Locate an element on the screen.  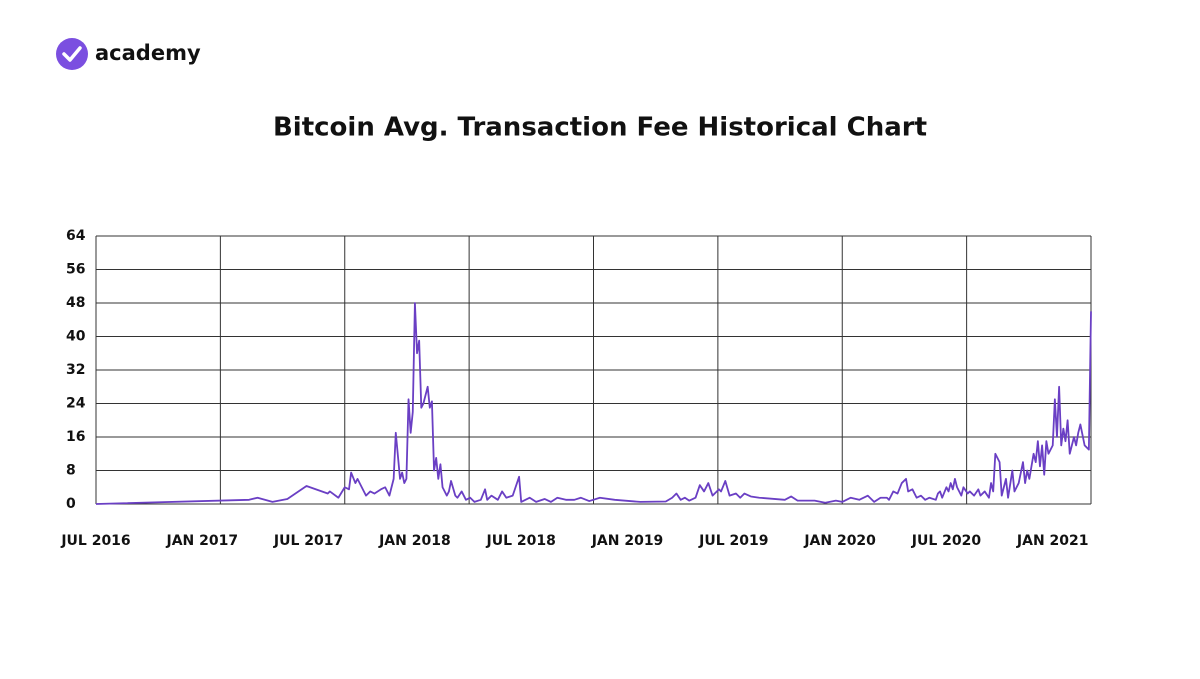
brand: academy is located at coordinates (148, 53).